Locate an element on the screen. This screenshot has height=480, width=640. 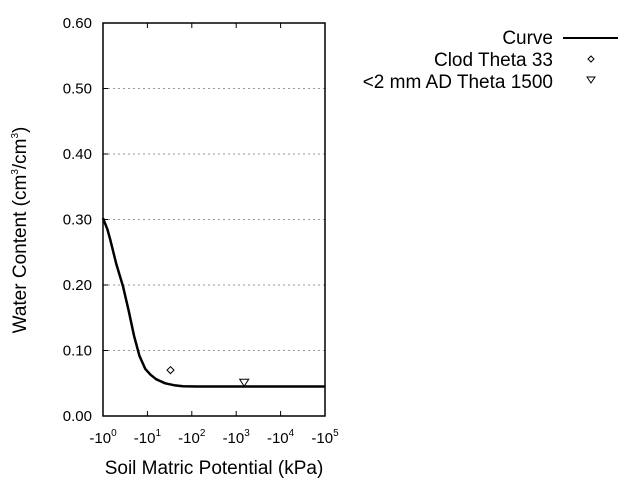
x-tick-label: -102 is located at coordinates (192, 437).